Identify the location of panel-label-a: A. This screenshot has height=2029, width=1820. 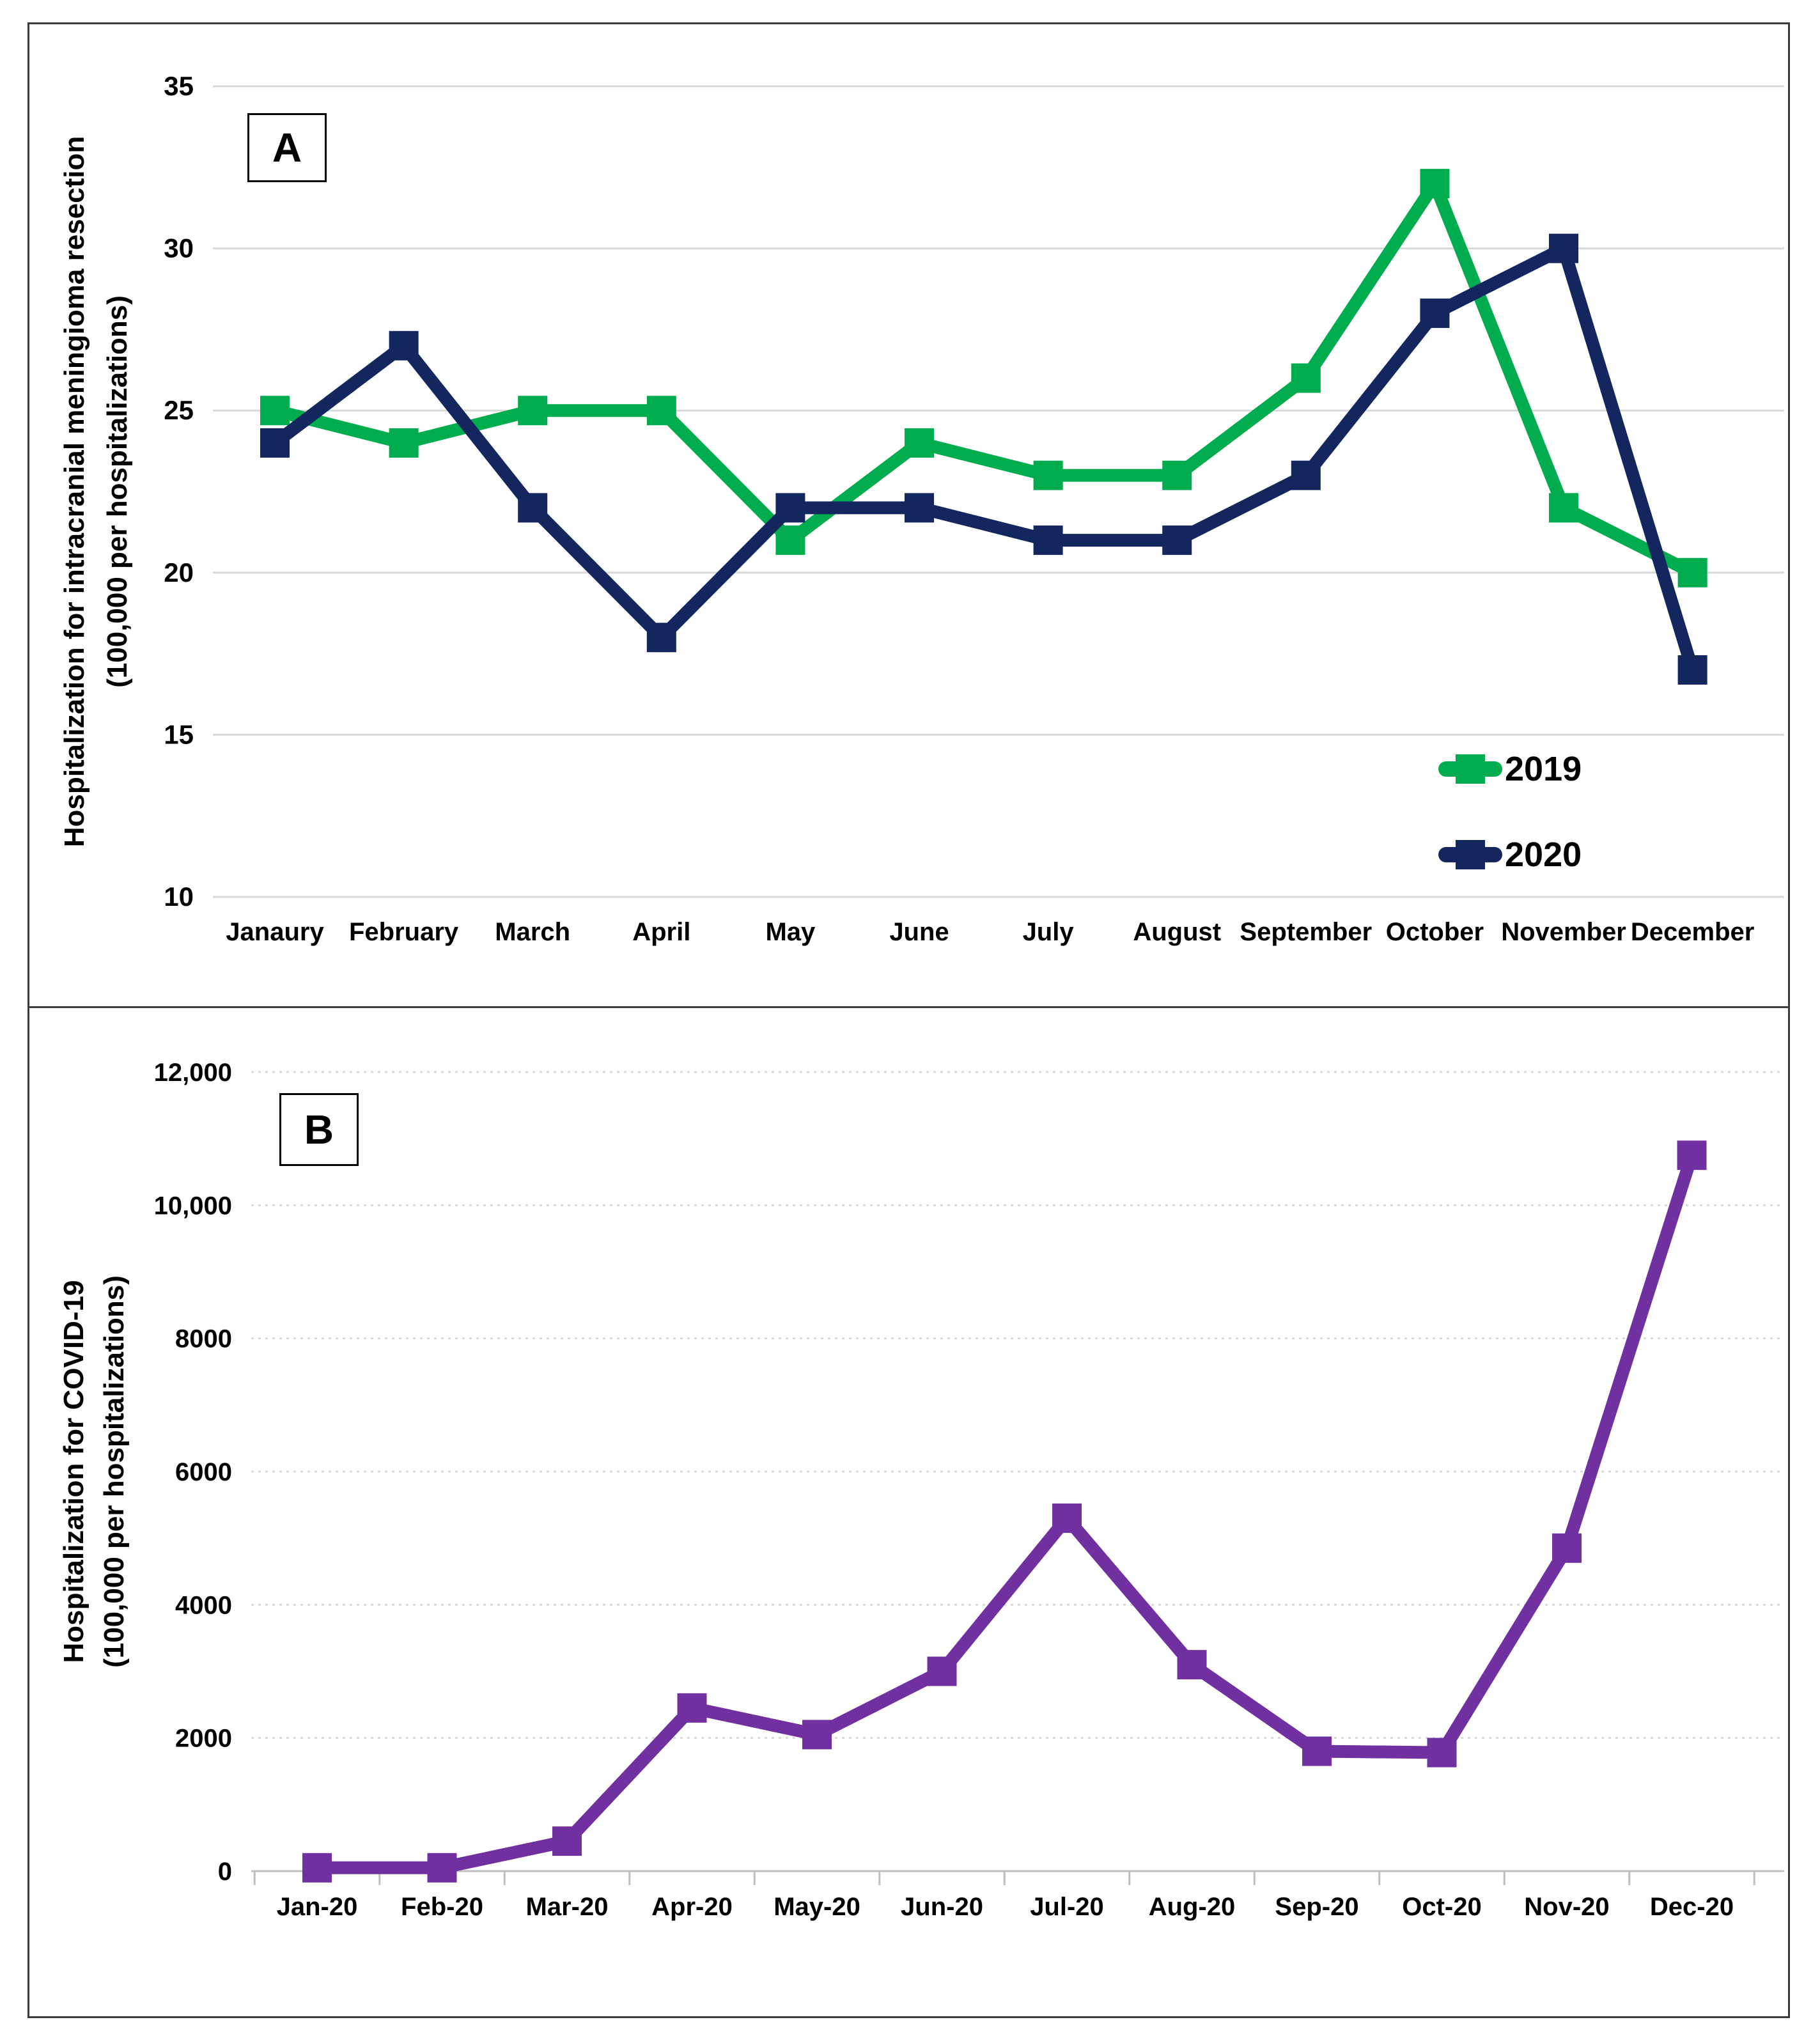
(287, 147).